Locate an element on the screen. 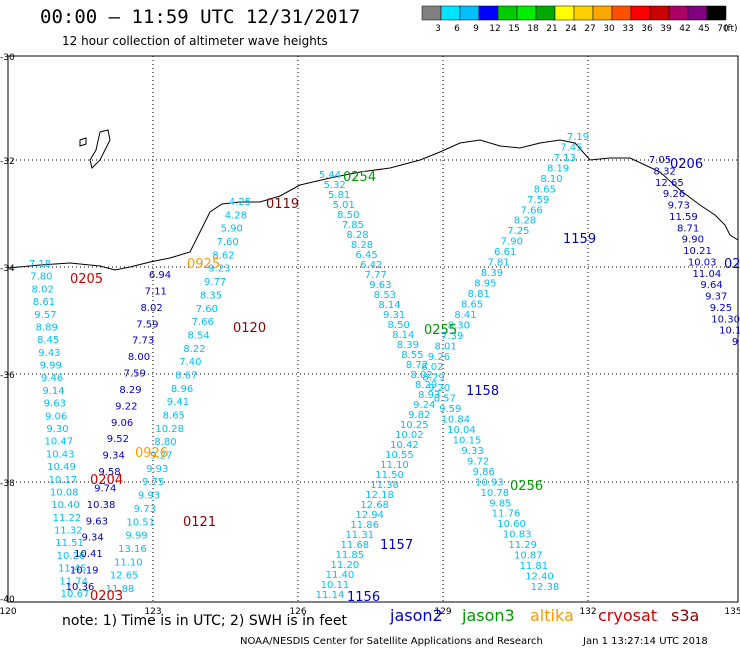 This screenshot has width=740, height=650. wave-height-value: 11.50 is located at coordinates (389, 475).